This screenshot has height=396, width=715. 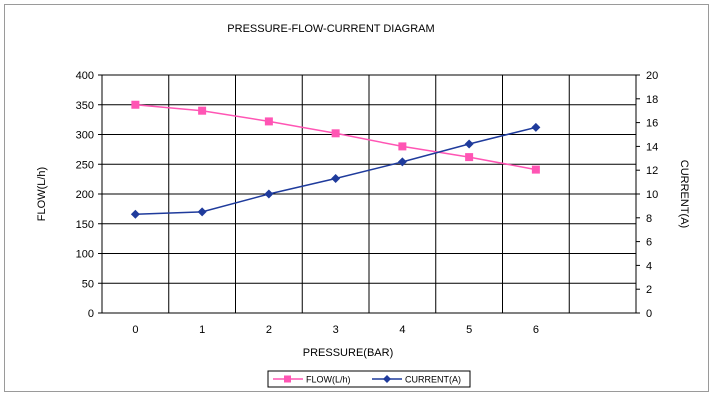 I want to click on y-tick-label: 0, so click(x=91, y=314).